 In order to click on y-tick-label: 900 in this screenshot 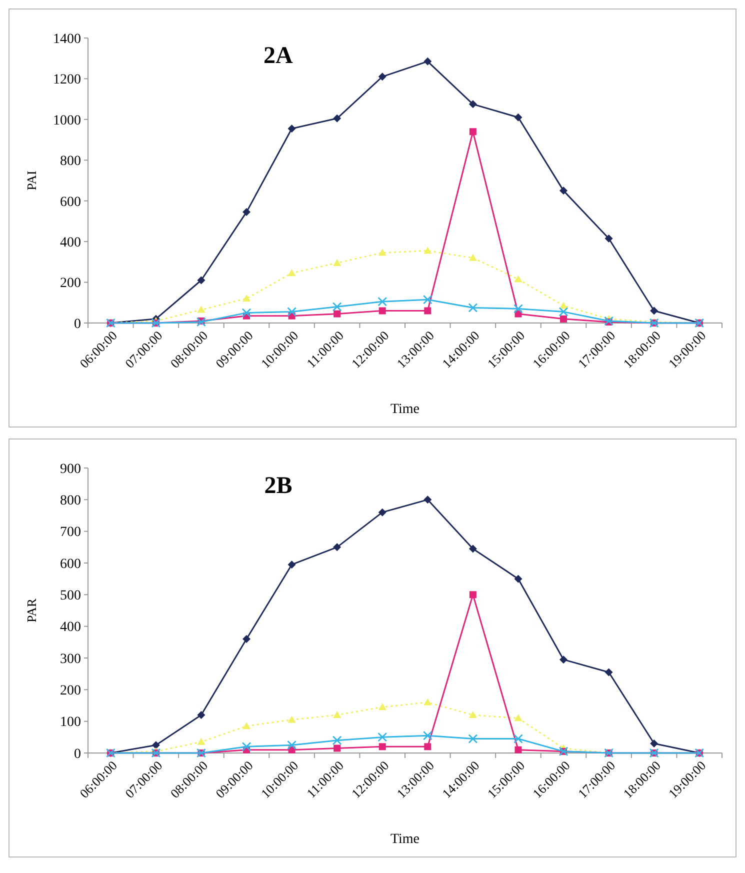, I will do `click(70, 469)`.